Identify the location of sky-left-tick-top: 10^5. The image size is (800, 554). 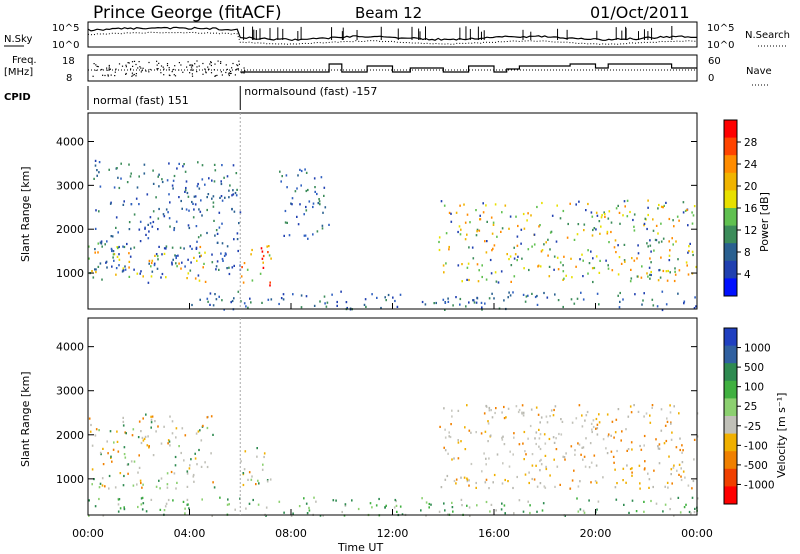
(65, 28).